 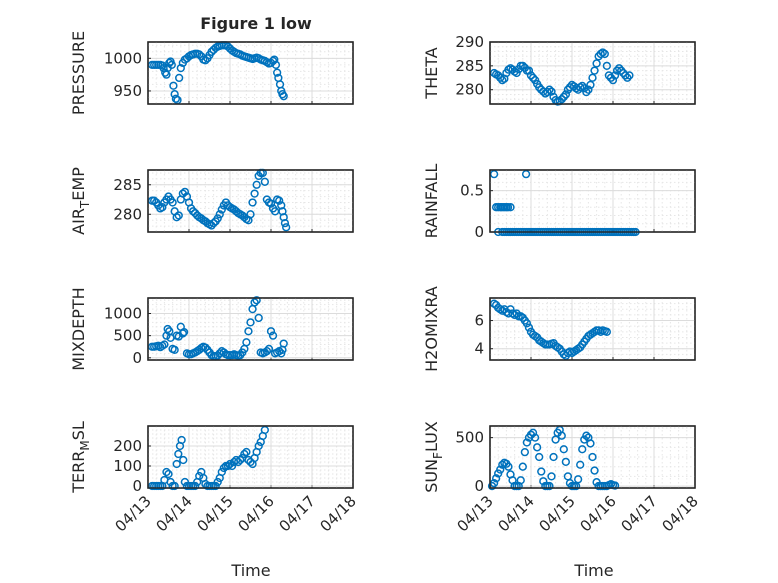 I want to click on y-tick-label: 0, so click(x=137, y=358).